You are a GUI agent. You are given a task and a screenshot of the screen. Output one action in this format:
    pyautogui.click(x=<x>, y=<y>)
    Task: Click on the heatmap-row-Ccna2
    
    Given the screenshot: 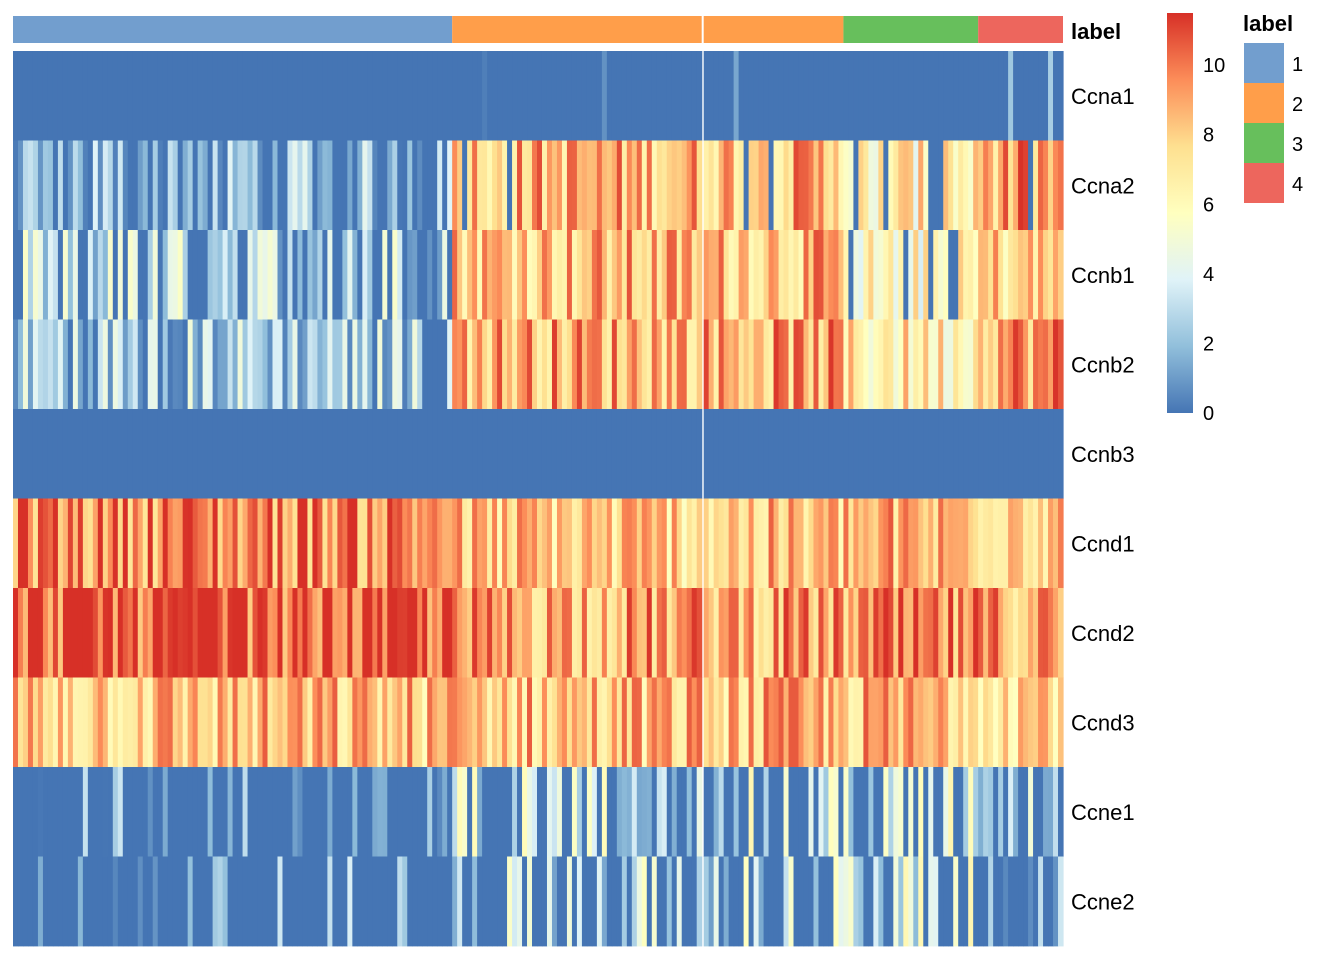 What is the action you would take?
    pyautogui.click(x=538, y=185)
    